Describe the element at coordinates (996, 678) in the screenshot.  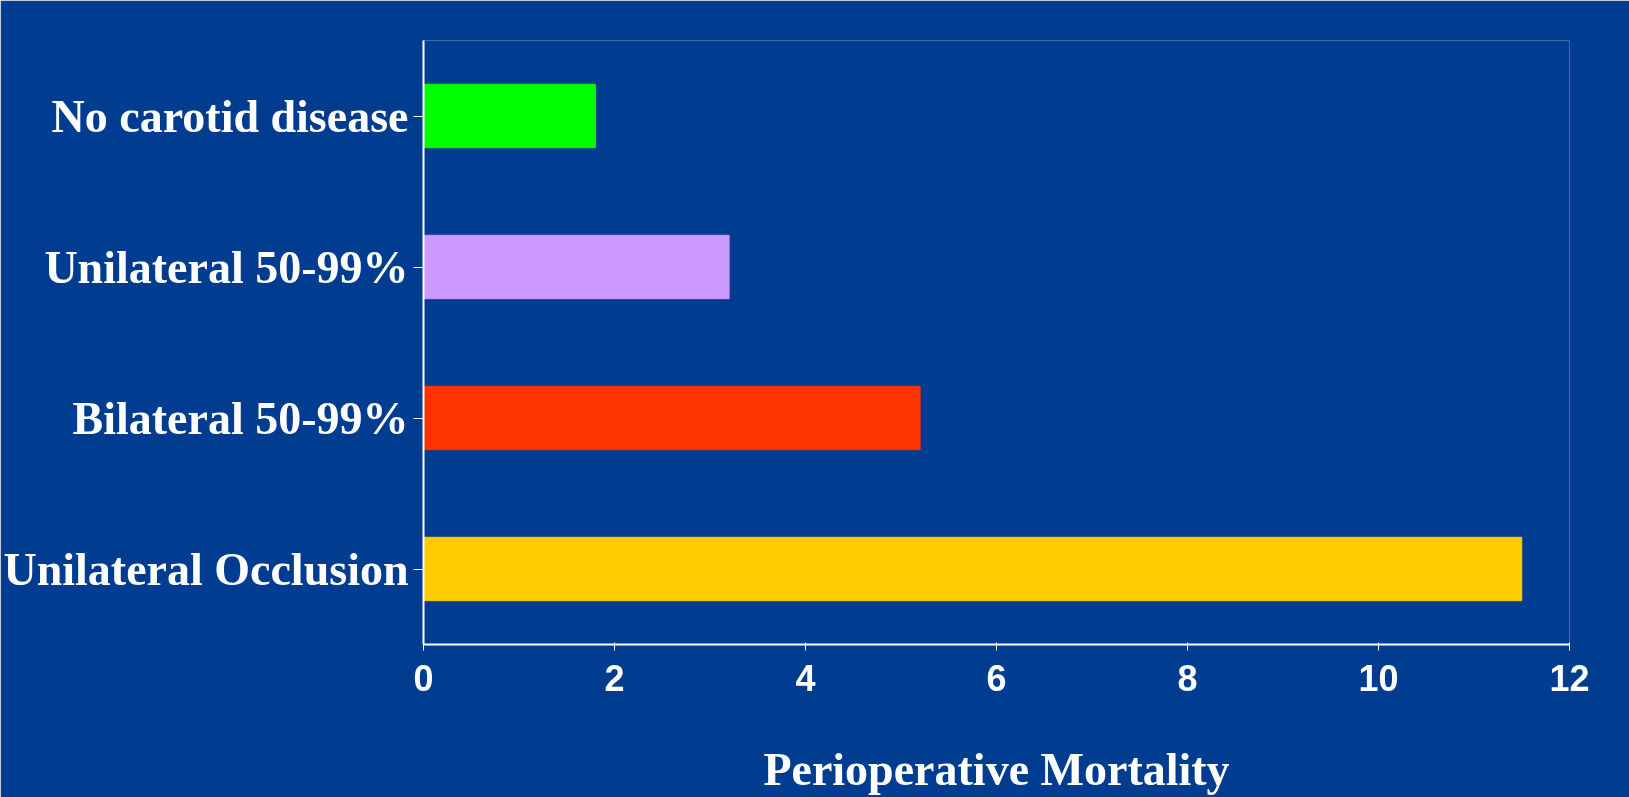
I see `x-tick-label: 6` at that location.